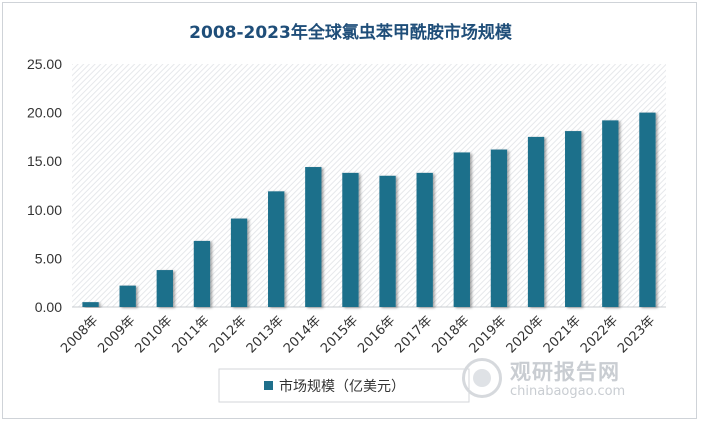 Image resolution: width=701 pixels, height=423 pixels. Describe the element at coordinates (376, 334) in the screenshot. I see `x-tick-label: 2016年` at that location.